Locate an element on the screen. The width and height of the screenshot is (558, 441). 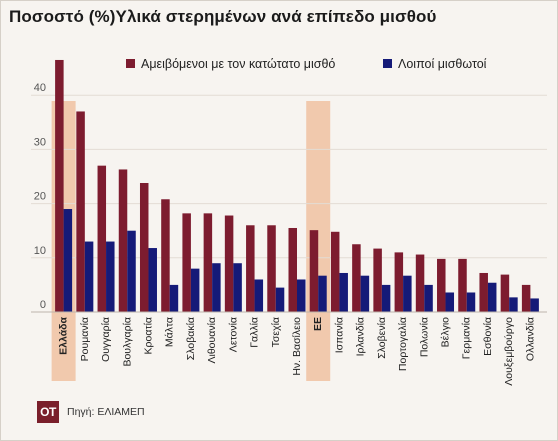
x-tick-label: Λουξεμβούργο is located at coordinates (509, 351).